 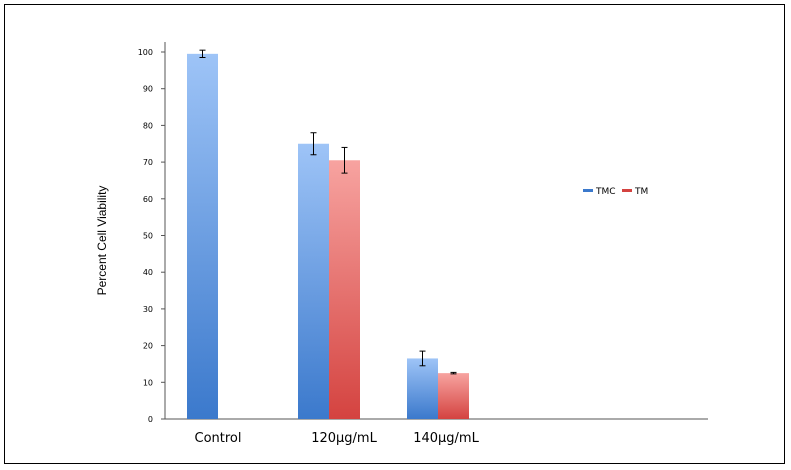 What do you see at coordinates (218, 438) in the screenshot?
I see `category-label: Control` at bounding box center [218, 438].